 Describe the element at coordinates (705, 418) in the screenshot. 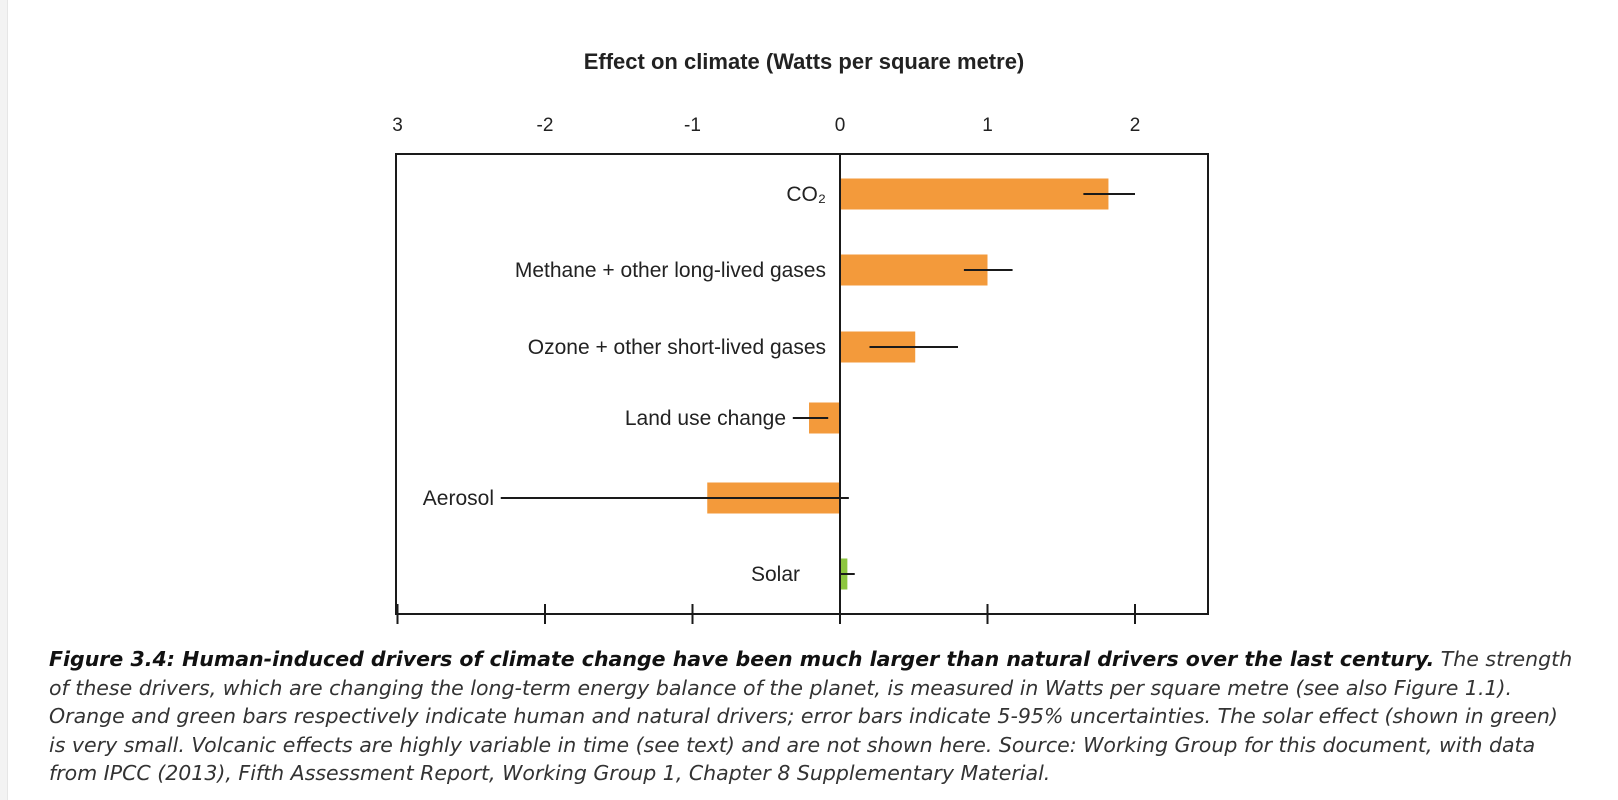

I see `category-label-3: Land use change` at that location.